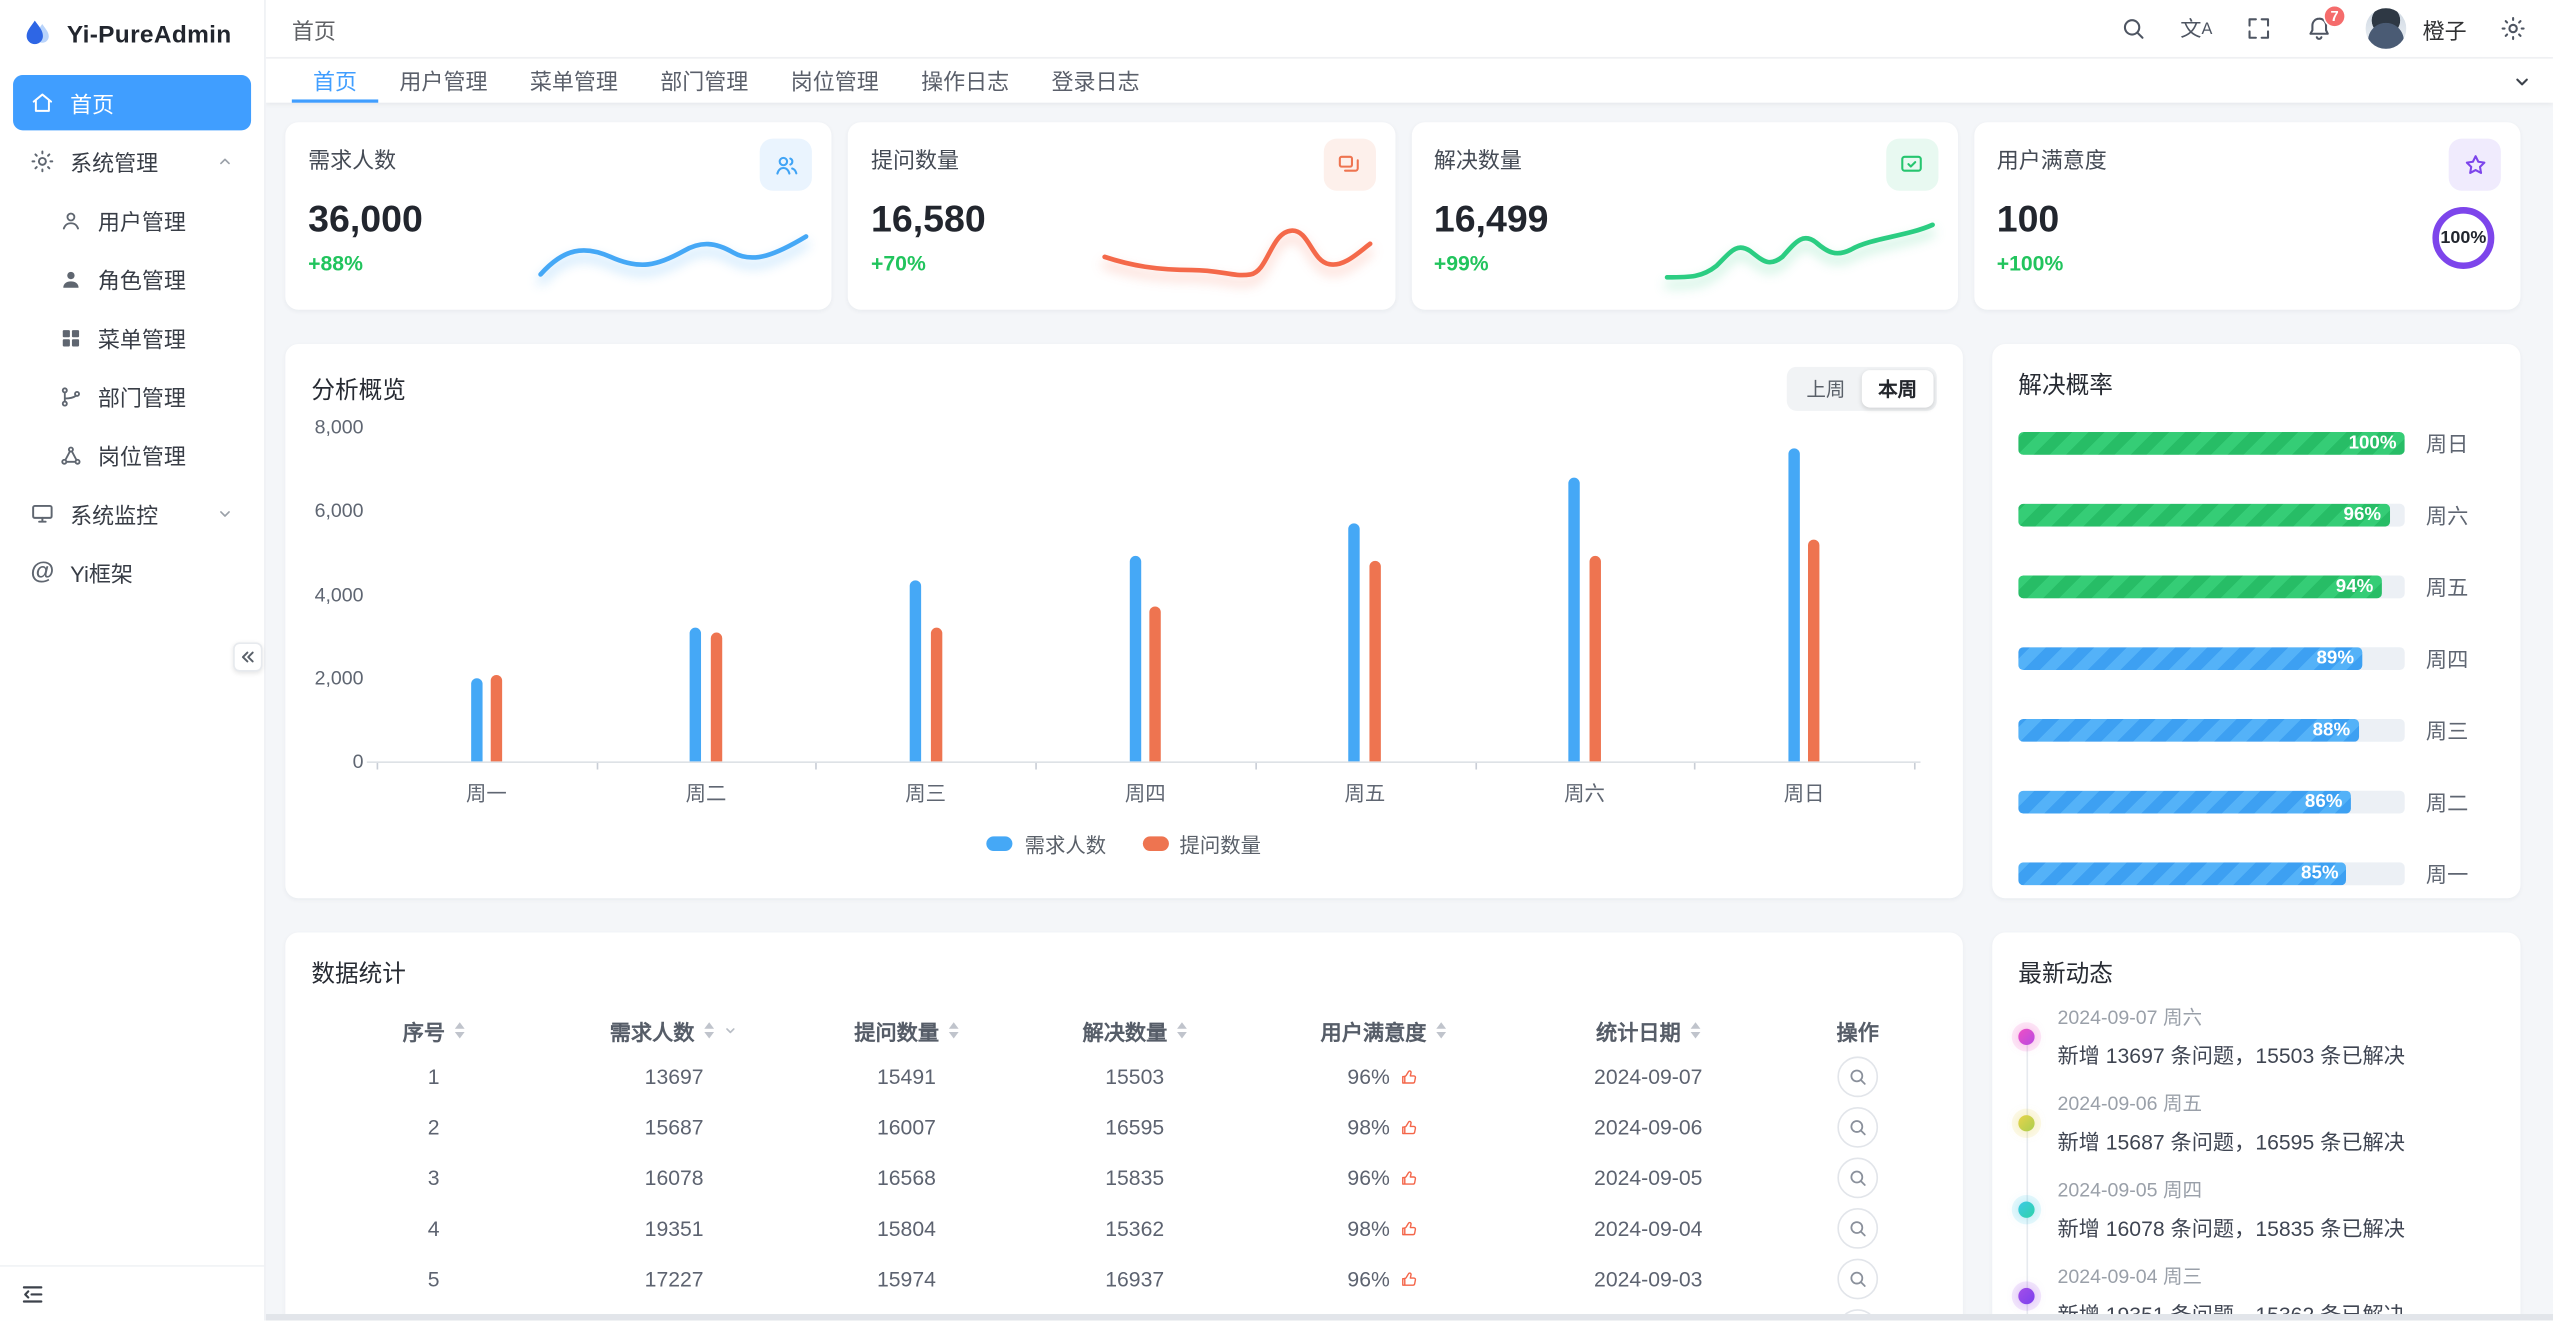 Image resolution: width=2553 pixels, height=1321 pixels. I want to click on users-icon, so click(786, 165).